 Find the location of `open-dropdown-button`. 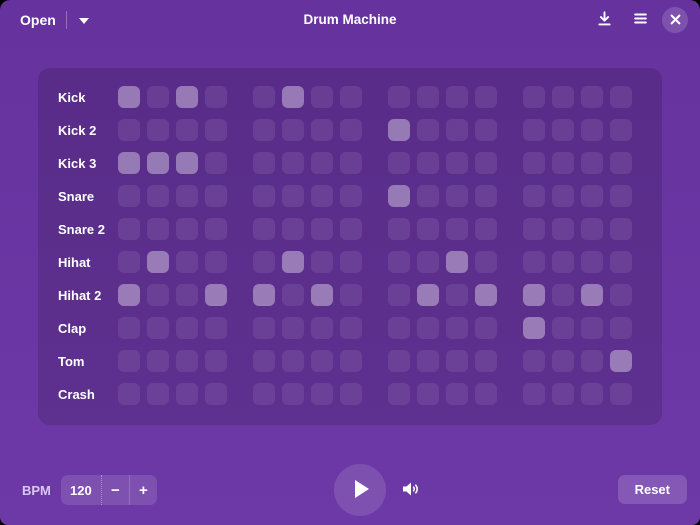

open-dropdown-button is located at coordinates (82, 20).